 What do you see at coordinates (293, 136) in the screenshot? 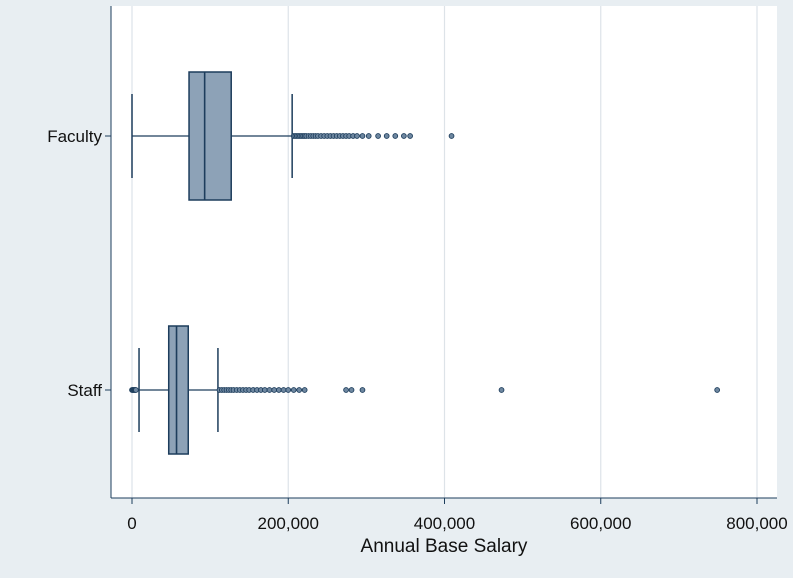
I see `box-faculty` at bounding box center [293, 136].